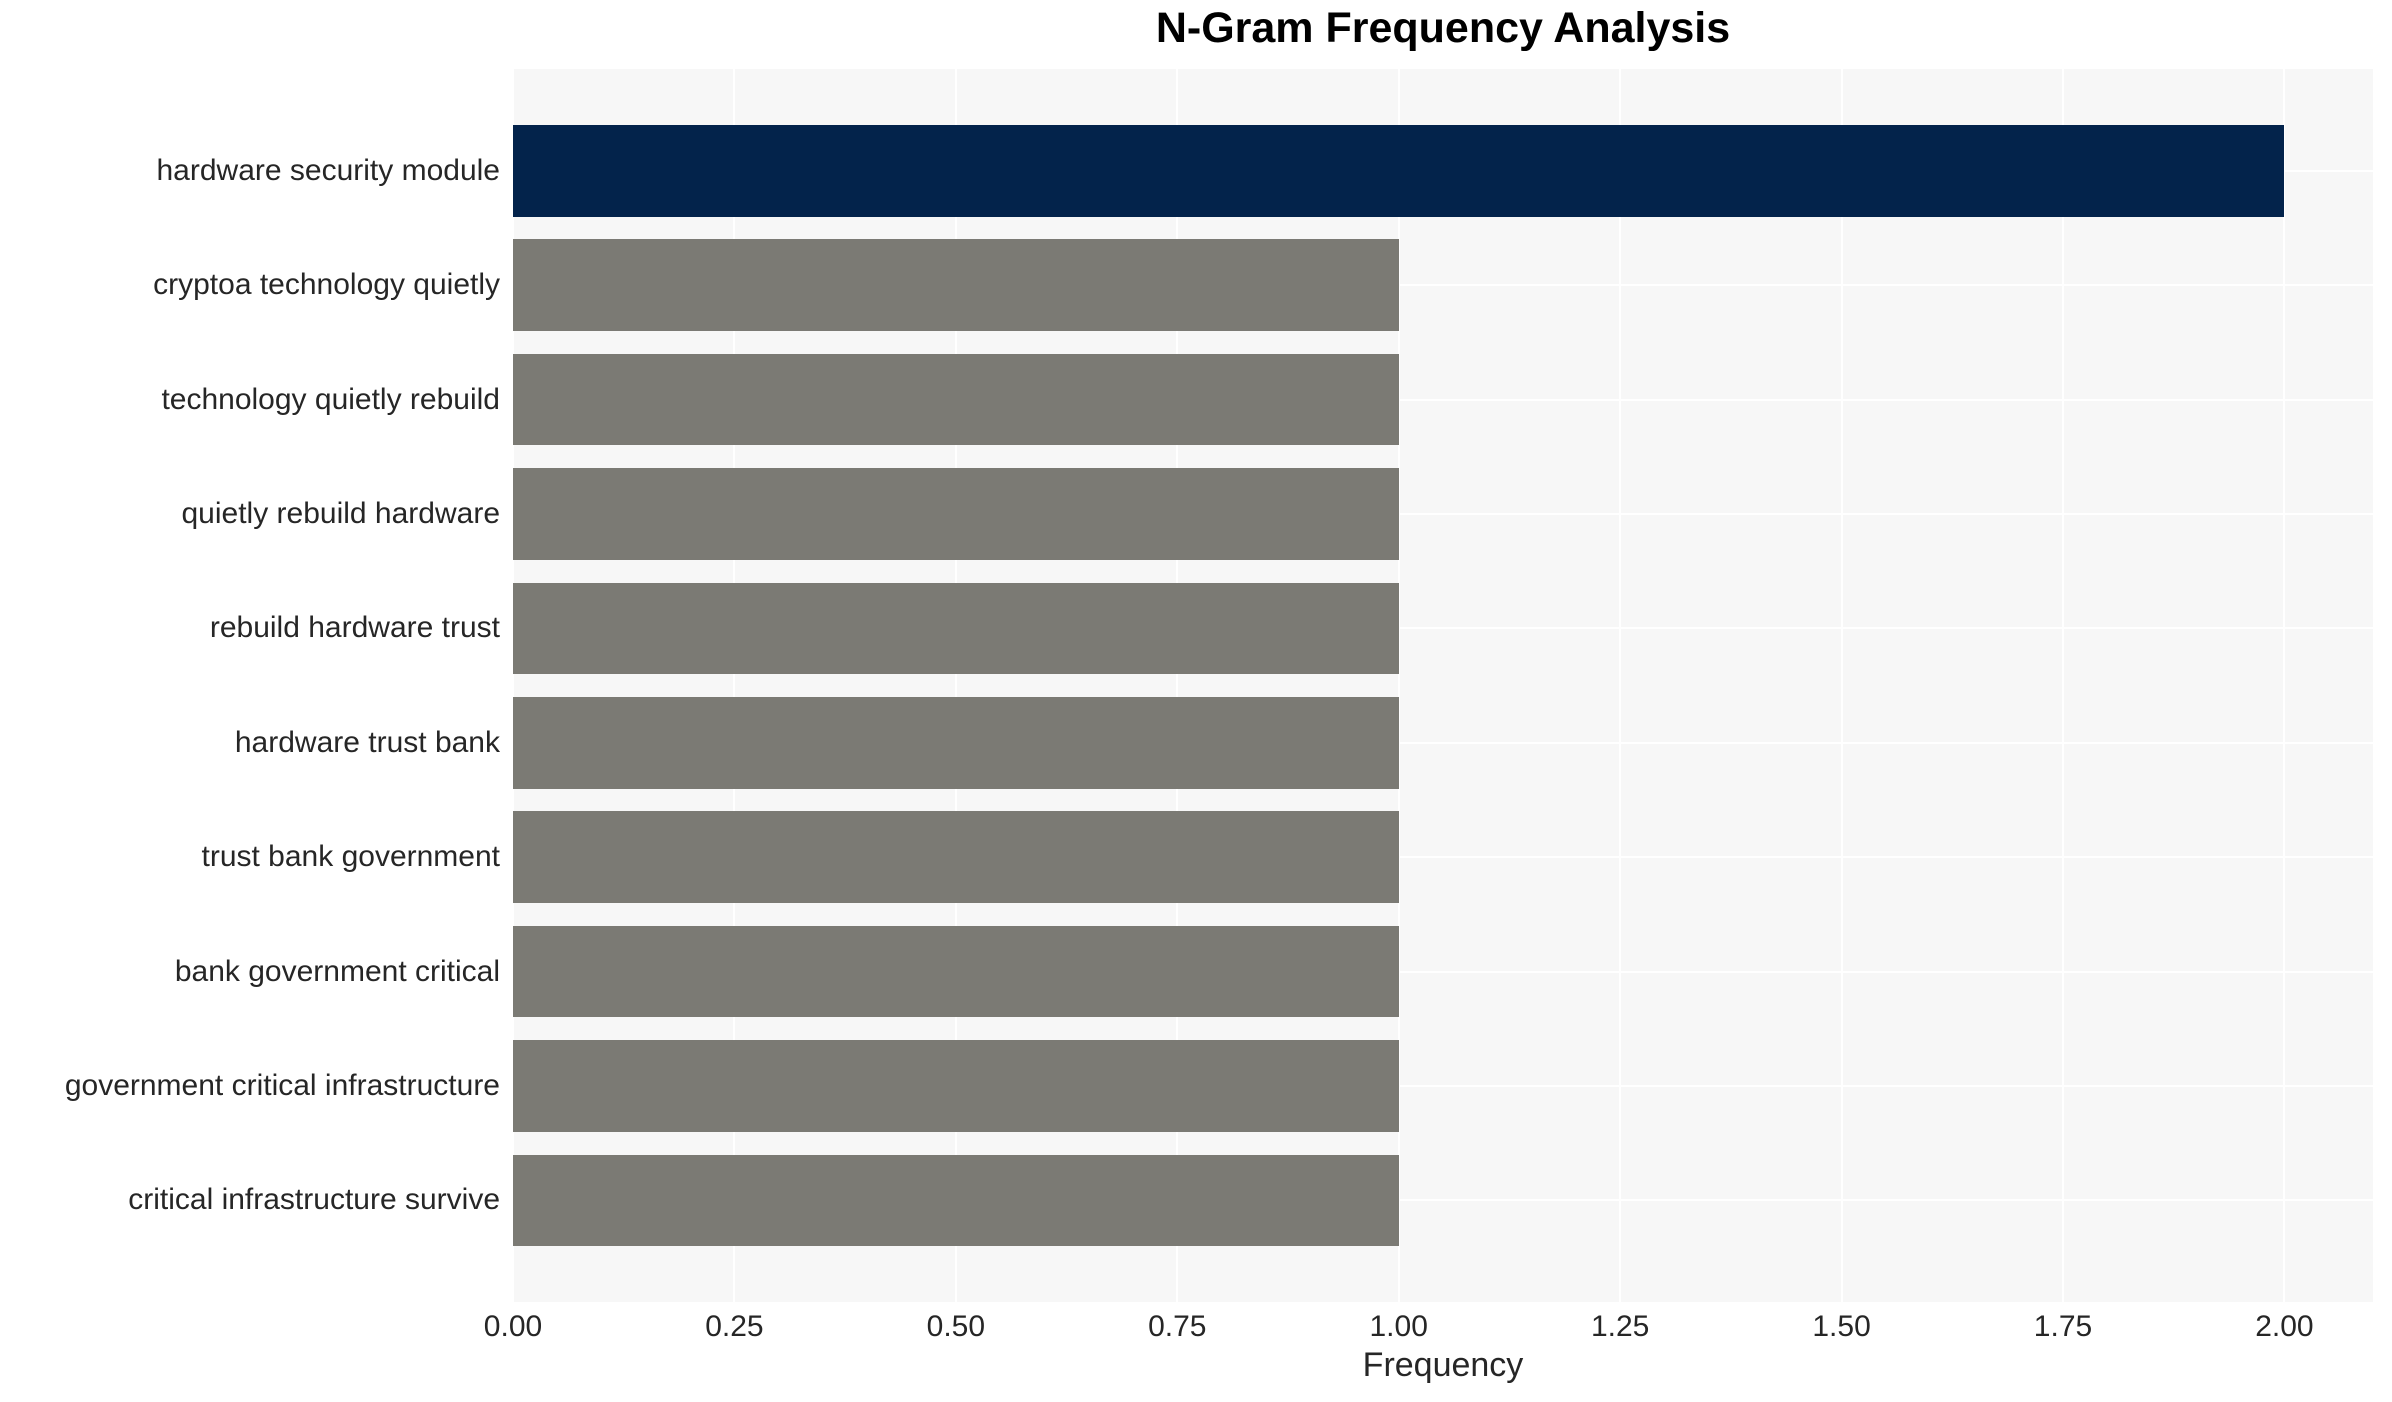 The height and width of the screenshot is (1402, 2392). I want to click on y-tick-label: hardware security module, so click(328, 170).